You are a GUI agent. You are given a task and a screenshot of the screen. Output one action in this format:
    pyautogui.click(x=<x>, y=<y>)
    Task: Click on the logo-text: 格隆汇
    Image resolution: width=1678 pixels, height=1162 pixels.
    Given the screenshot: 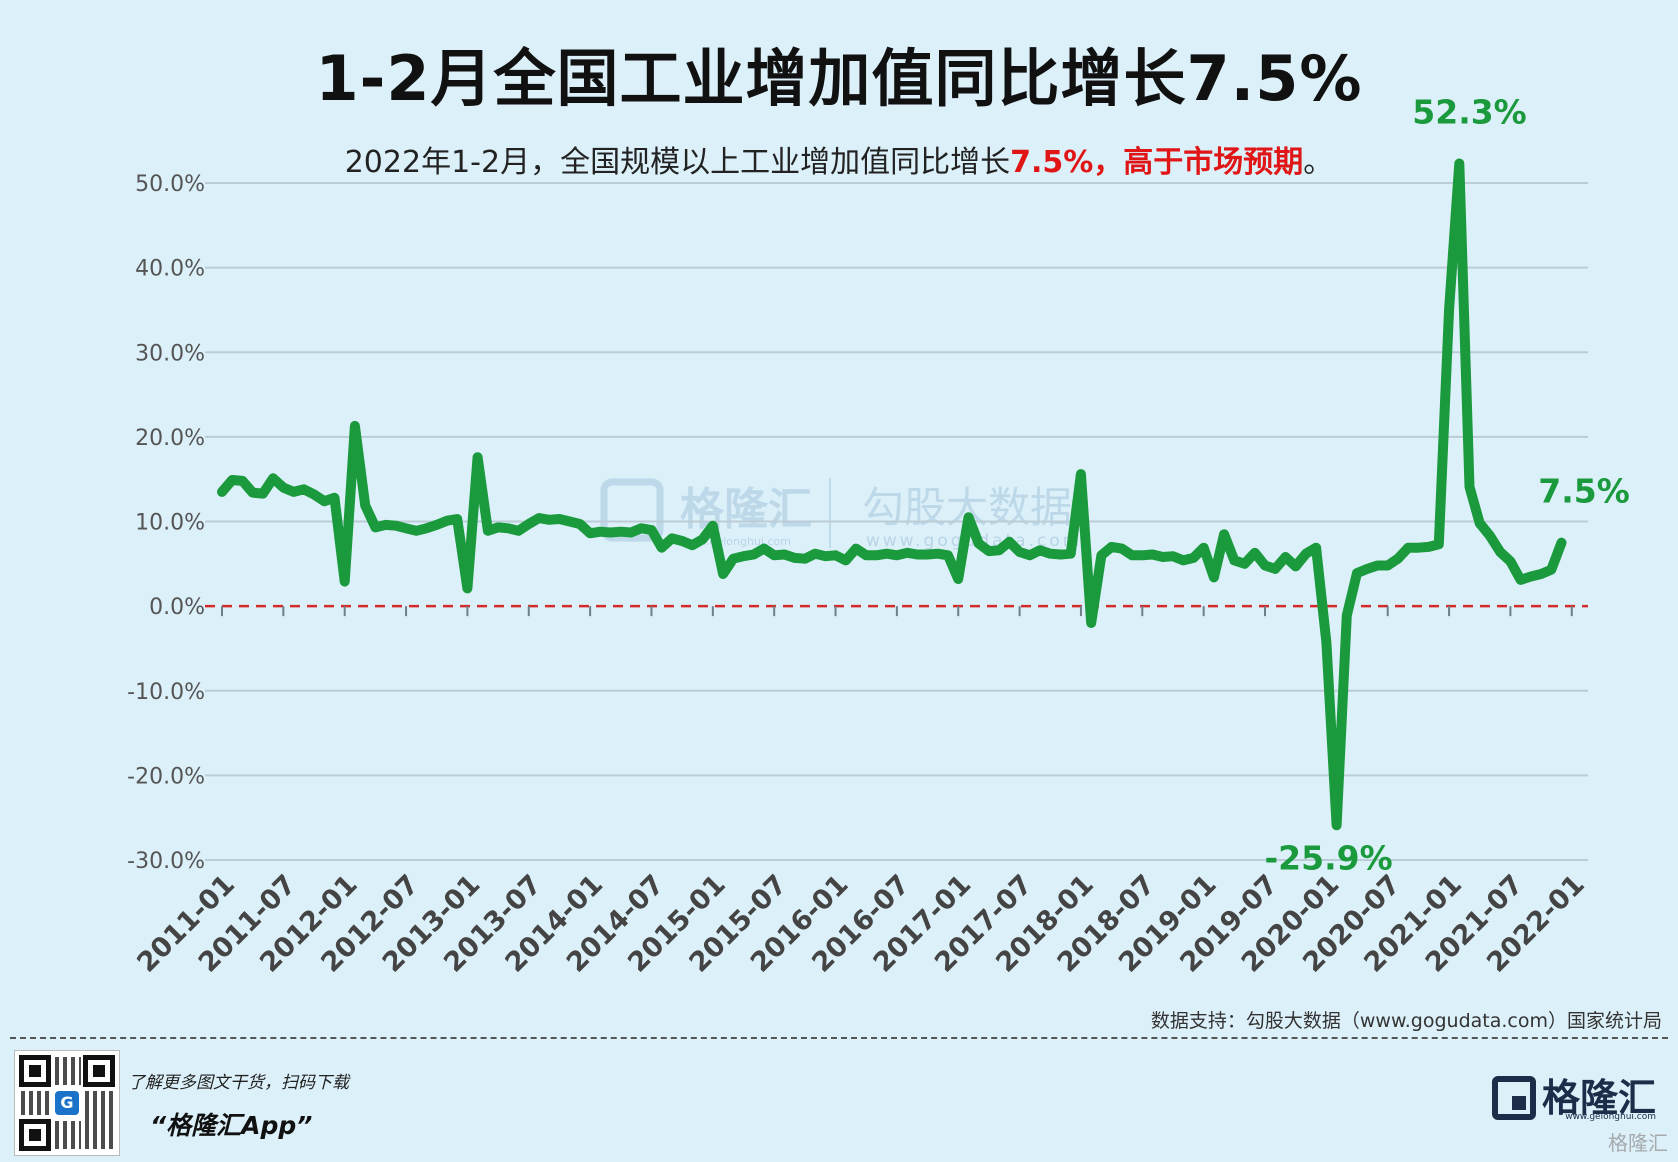 What is the action you would take?
    pyautogui.click(x=1598, y=1098)
    